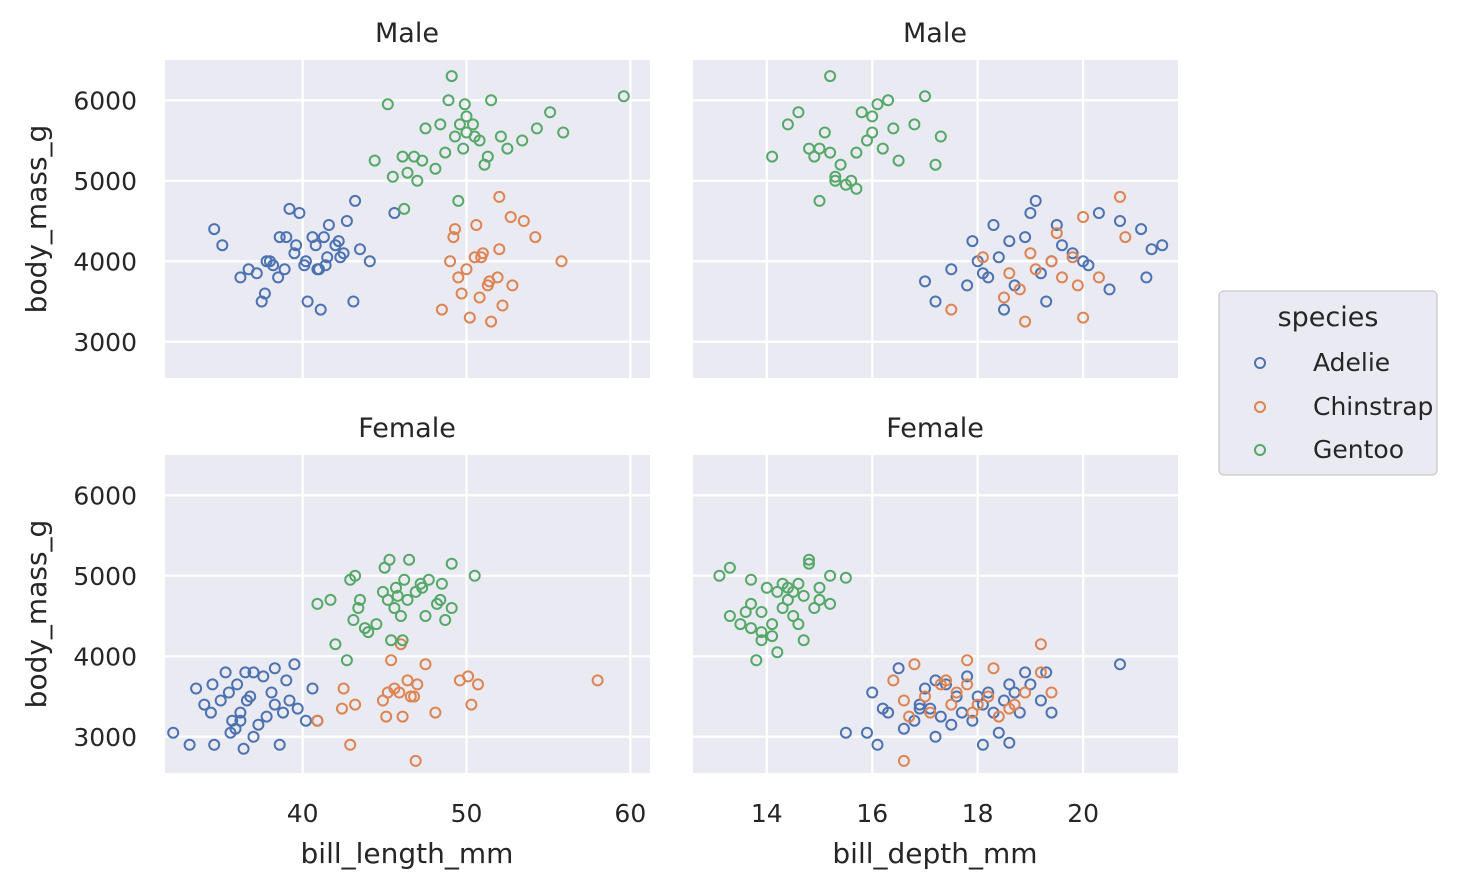  Describe the element at coordinates (1373, 406) in the screenshot. I see `legend-label: Chinstrap` at that location.